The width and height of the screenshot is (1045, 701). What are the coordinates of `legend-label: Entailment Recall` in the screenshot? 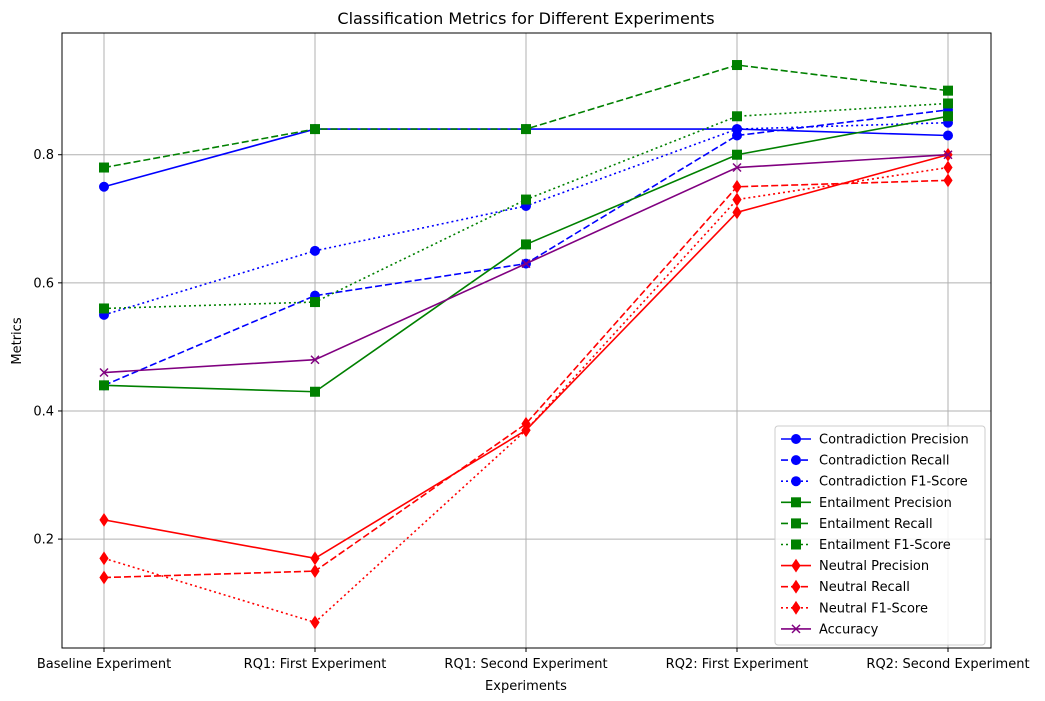 It's located at (876, 524).